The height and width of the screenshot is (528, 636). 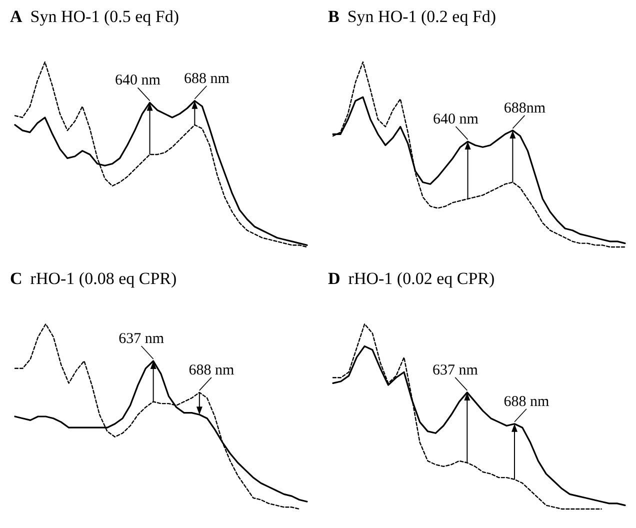 I want to click on chart-title: D rHO-1 (0.02 eq CPR), so click(x=411, y=278).